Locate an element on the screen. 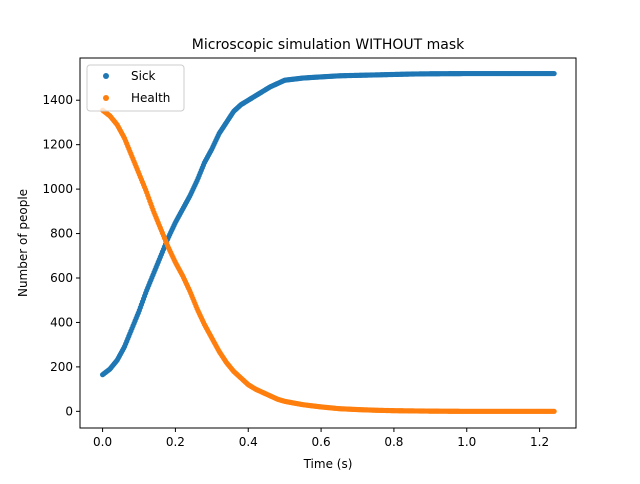 This screenshot has height=484, width=640. x-tick-label: 0.6 is located at coordinates (321, 442).